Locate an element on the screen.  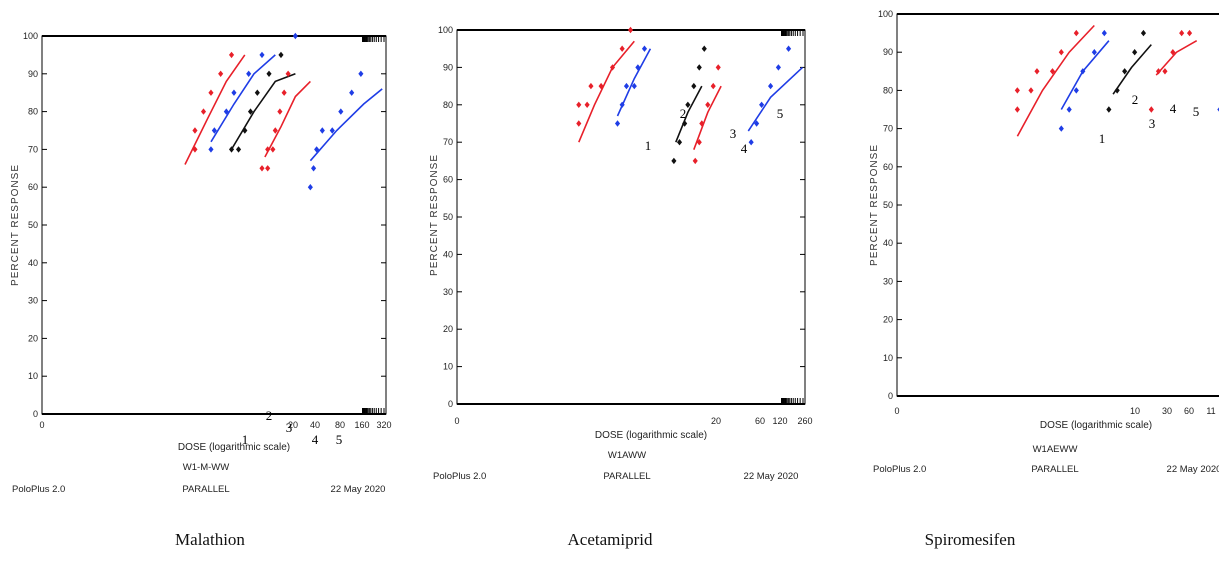
x-tick-label: 11 is located at coordinates (1210, 411).